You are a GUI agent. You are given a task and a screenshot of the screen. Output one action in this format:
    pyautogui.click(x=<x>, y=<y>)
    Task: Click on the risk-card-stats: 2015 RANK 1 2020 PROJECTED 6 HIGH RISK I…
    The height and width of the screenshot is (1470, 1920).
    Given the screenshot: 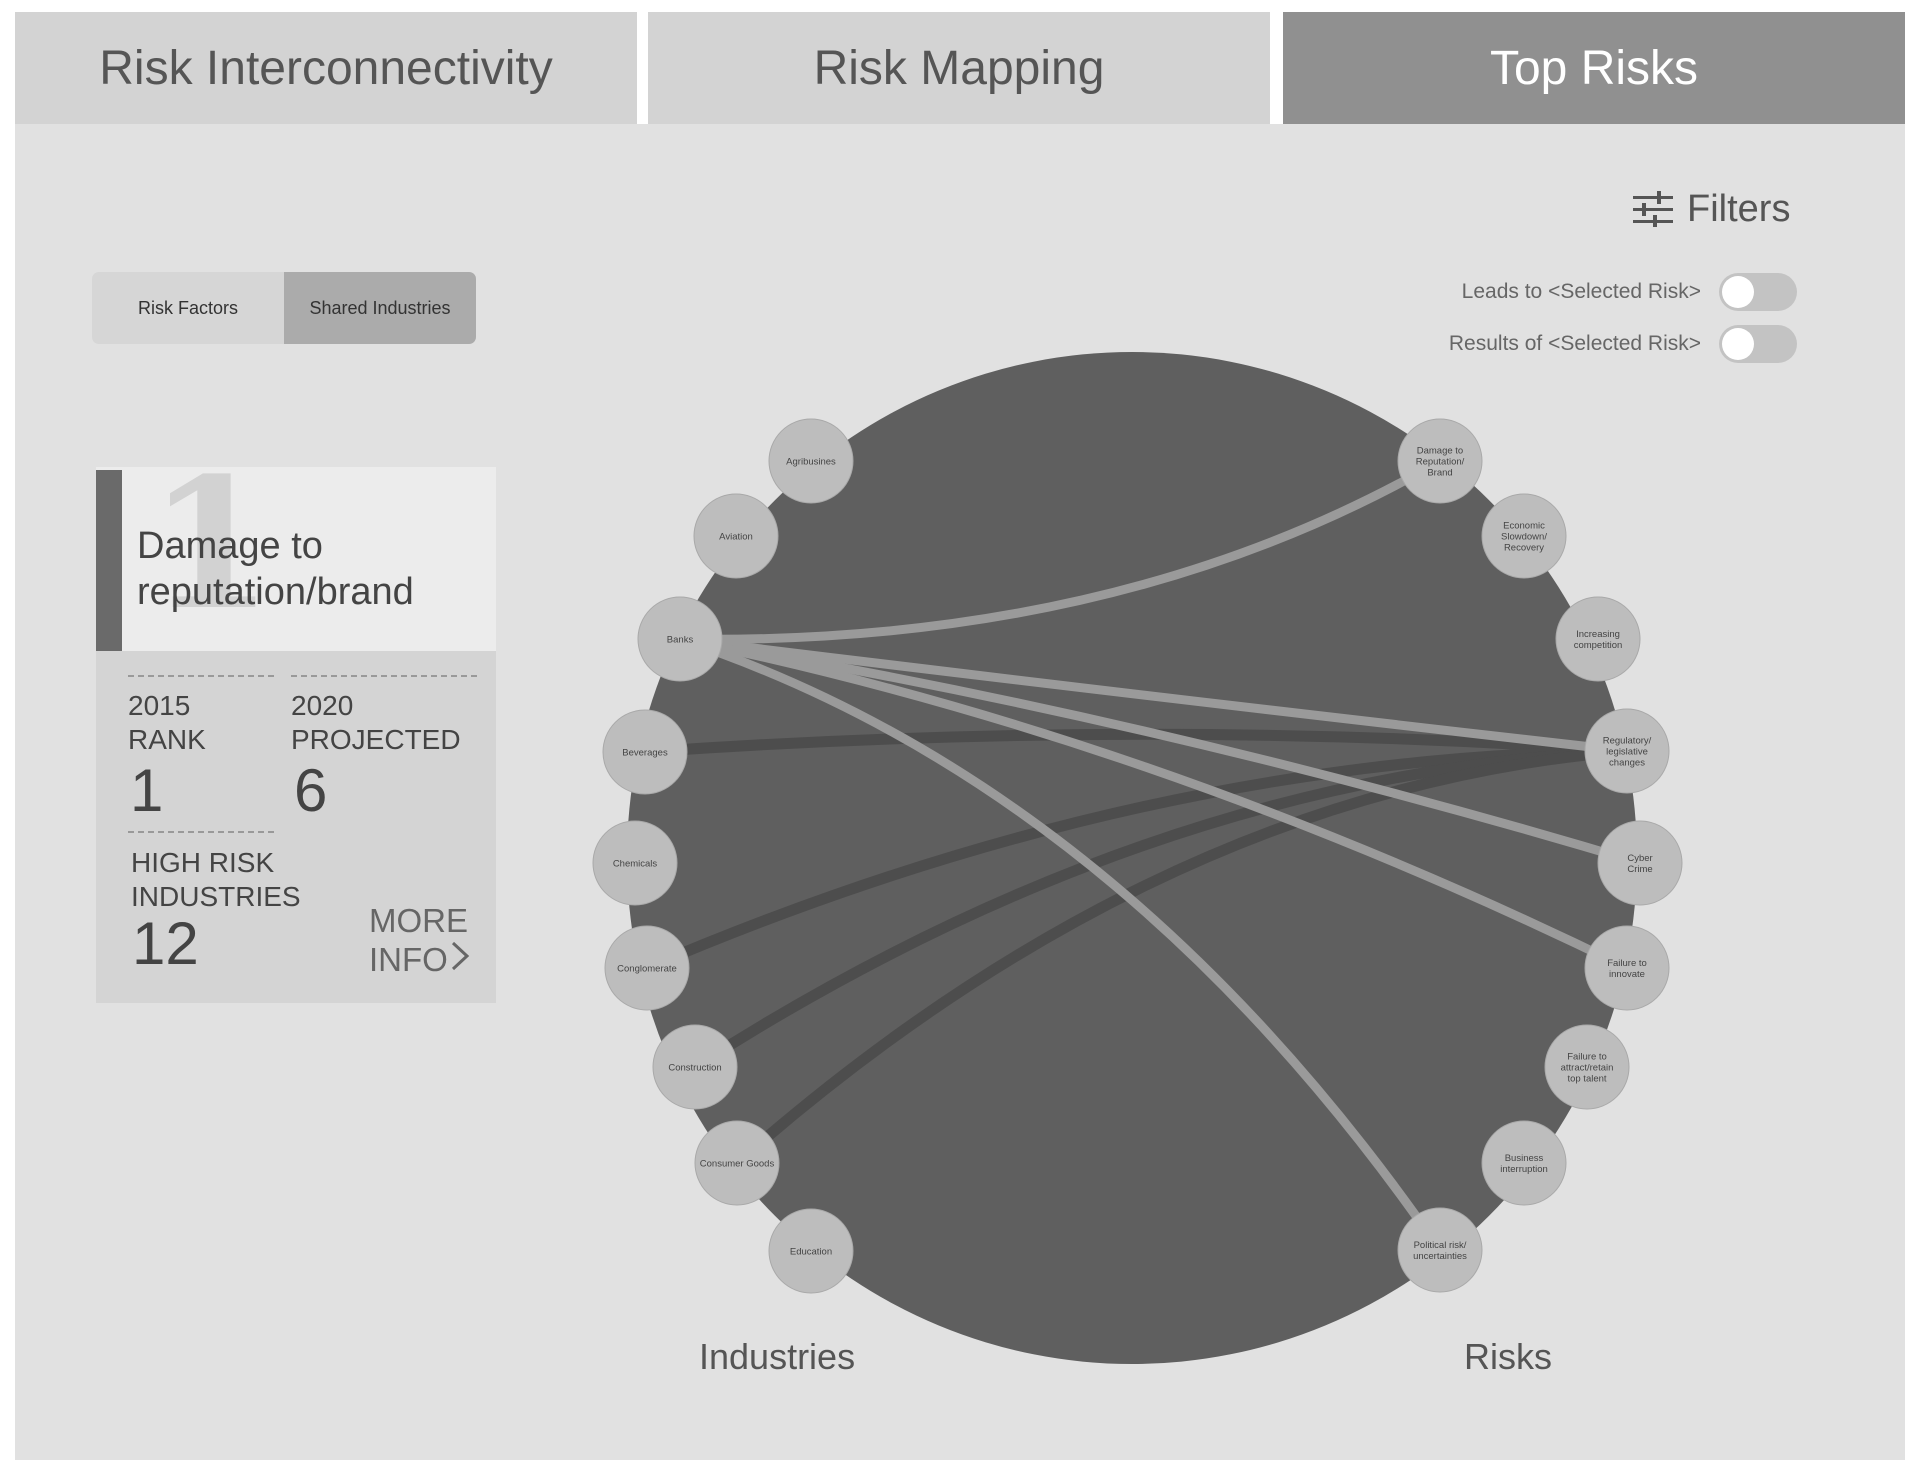 What is the action you would take?
    pyautogui.click(x=296, y=827)
    